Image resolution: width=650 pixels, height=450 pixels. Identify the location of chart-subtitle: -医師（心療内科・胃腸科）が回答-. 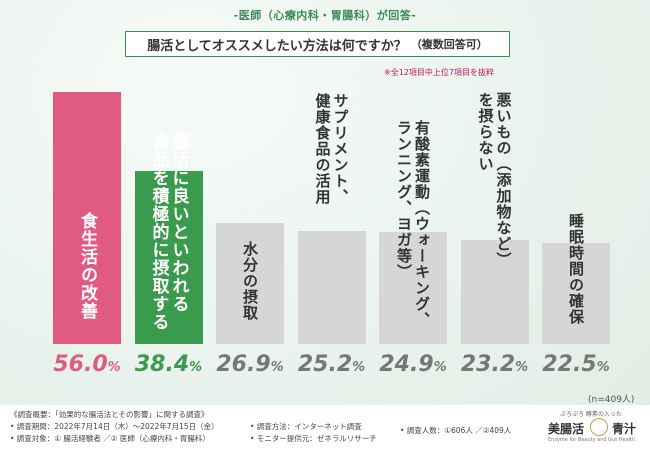
(325, 15).